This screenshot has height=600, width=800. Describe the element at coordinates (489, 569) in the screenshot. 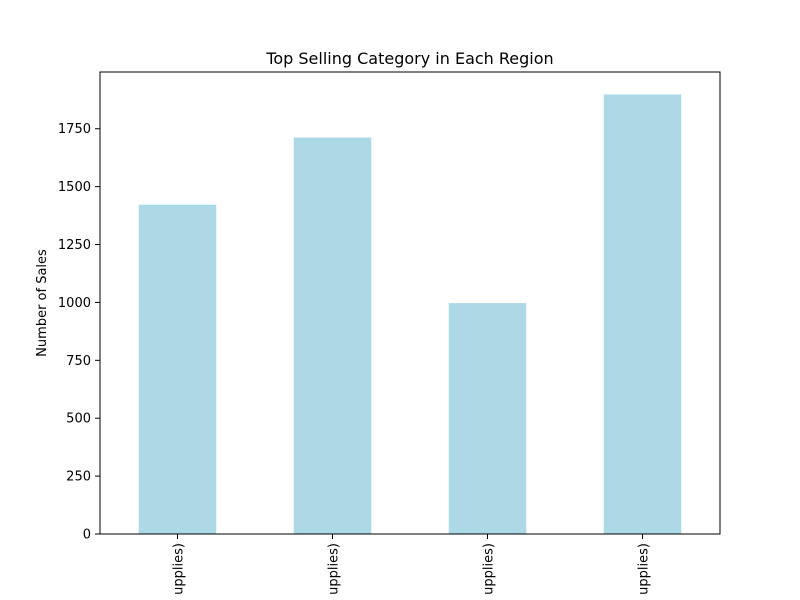

I see `x-tick-label-3: upplies)` at that location.